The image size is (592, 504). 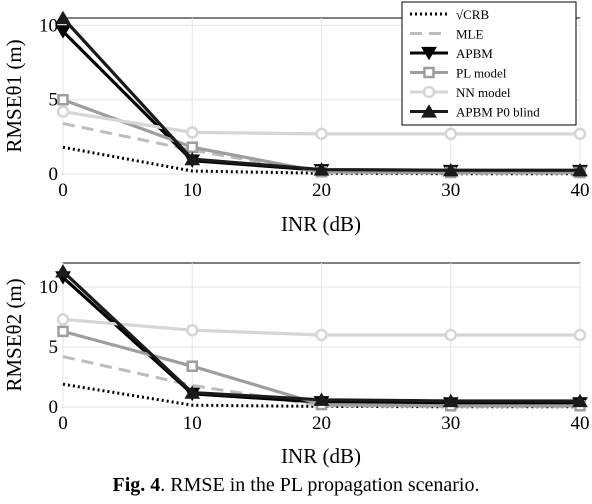 What do you see at coordinates (451, 53) in the screenshot?
I see `legend-item-apbm: APBM` at bounding box center [451, 53].